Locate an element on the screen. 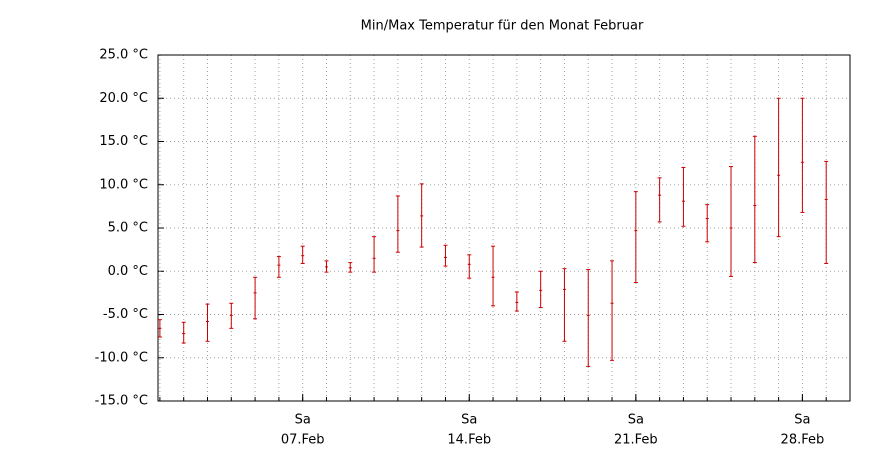  y-tick-label: 25.0 °C is located at coordinates (123, 55).